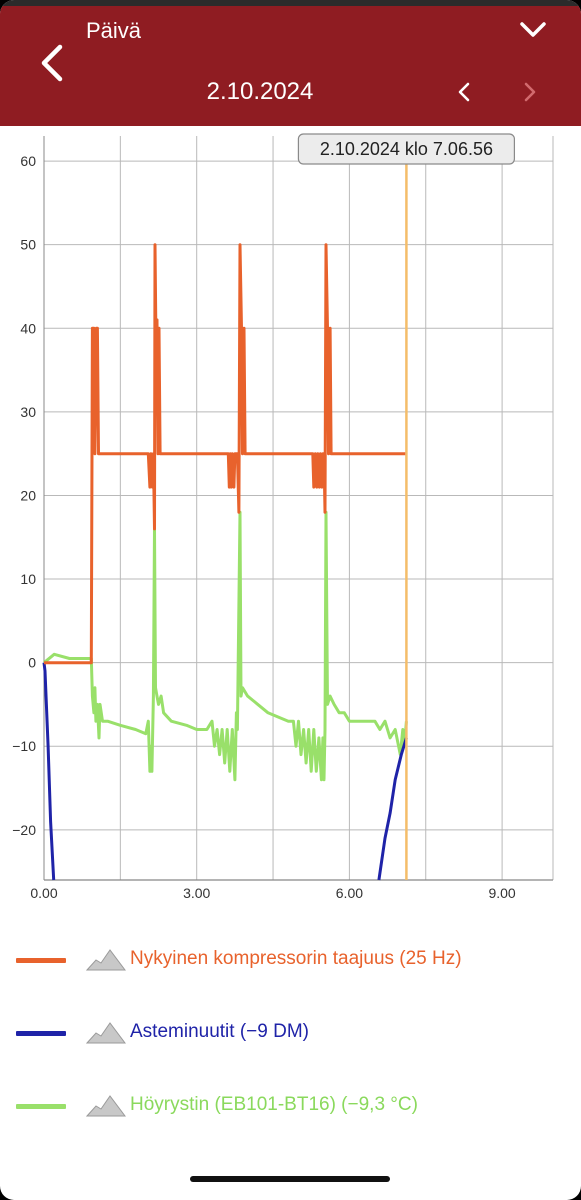  Describe the element at coordinates (501, 893) in the screenshot. I see `x-tick-label: 9.00` at that location.